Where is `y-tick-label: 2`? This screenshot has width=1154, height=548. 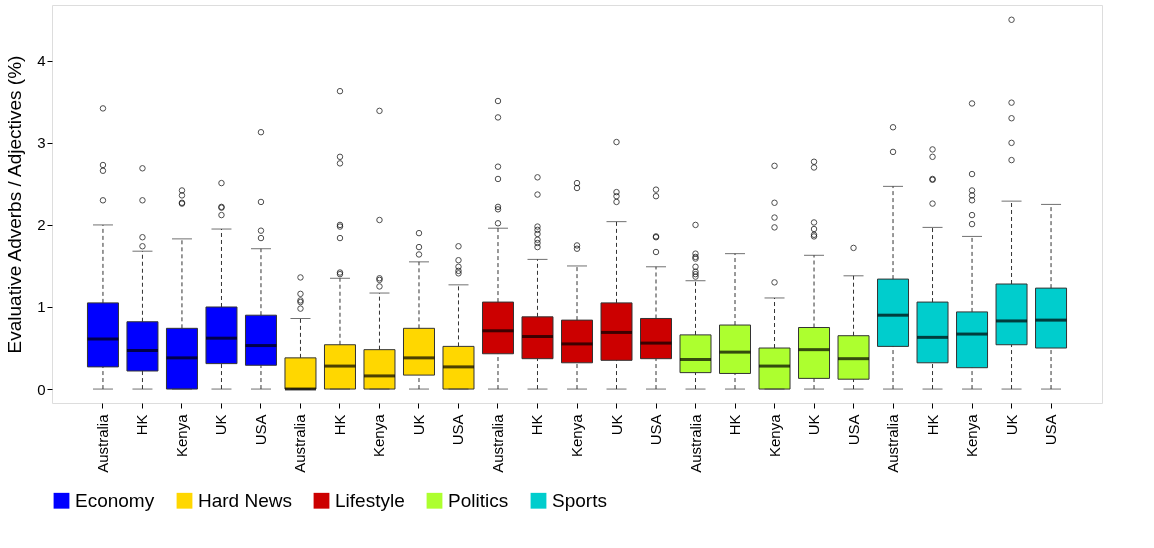
y-tick-label: 2 is located at coordinates (41, 225).